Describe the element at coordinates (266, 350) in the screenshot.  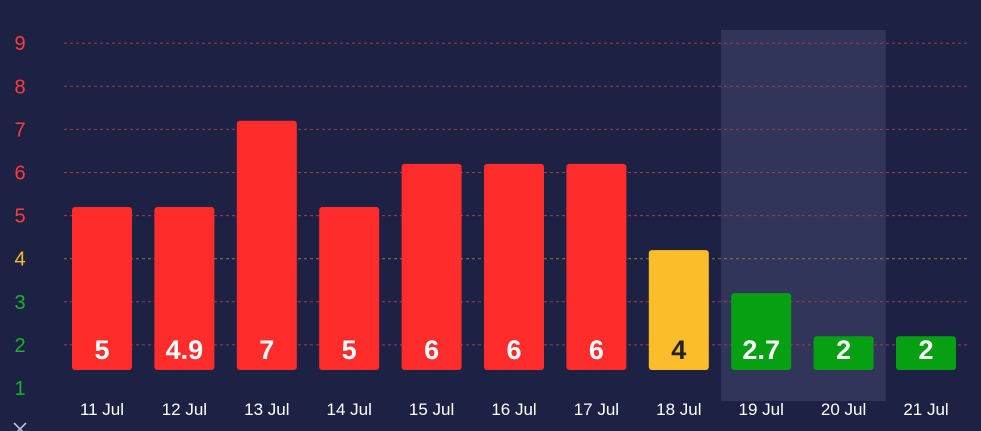
I see `bar-value-label: 7` at that location.